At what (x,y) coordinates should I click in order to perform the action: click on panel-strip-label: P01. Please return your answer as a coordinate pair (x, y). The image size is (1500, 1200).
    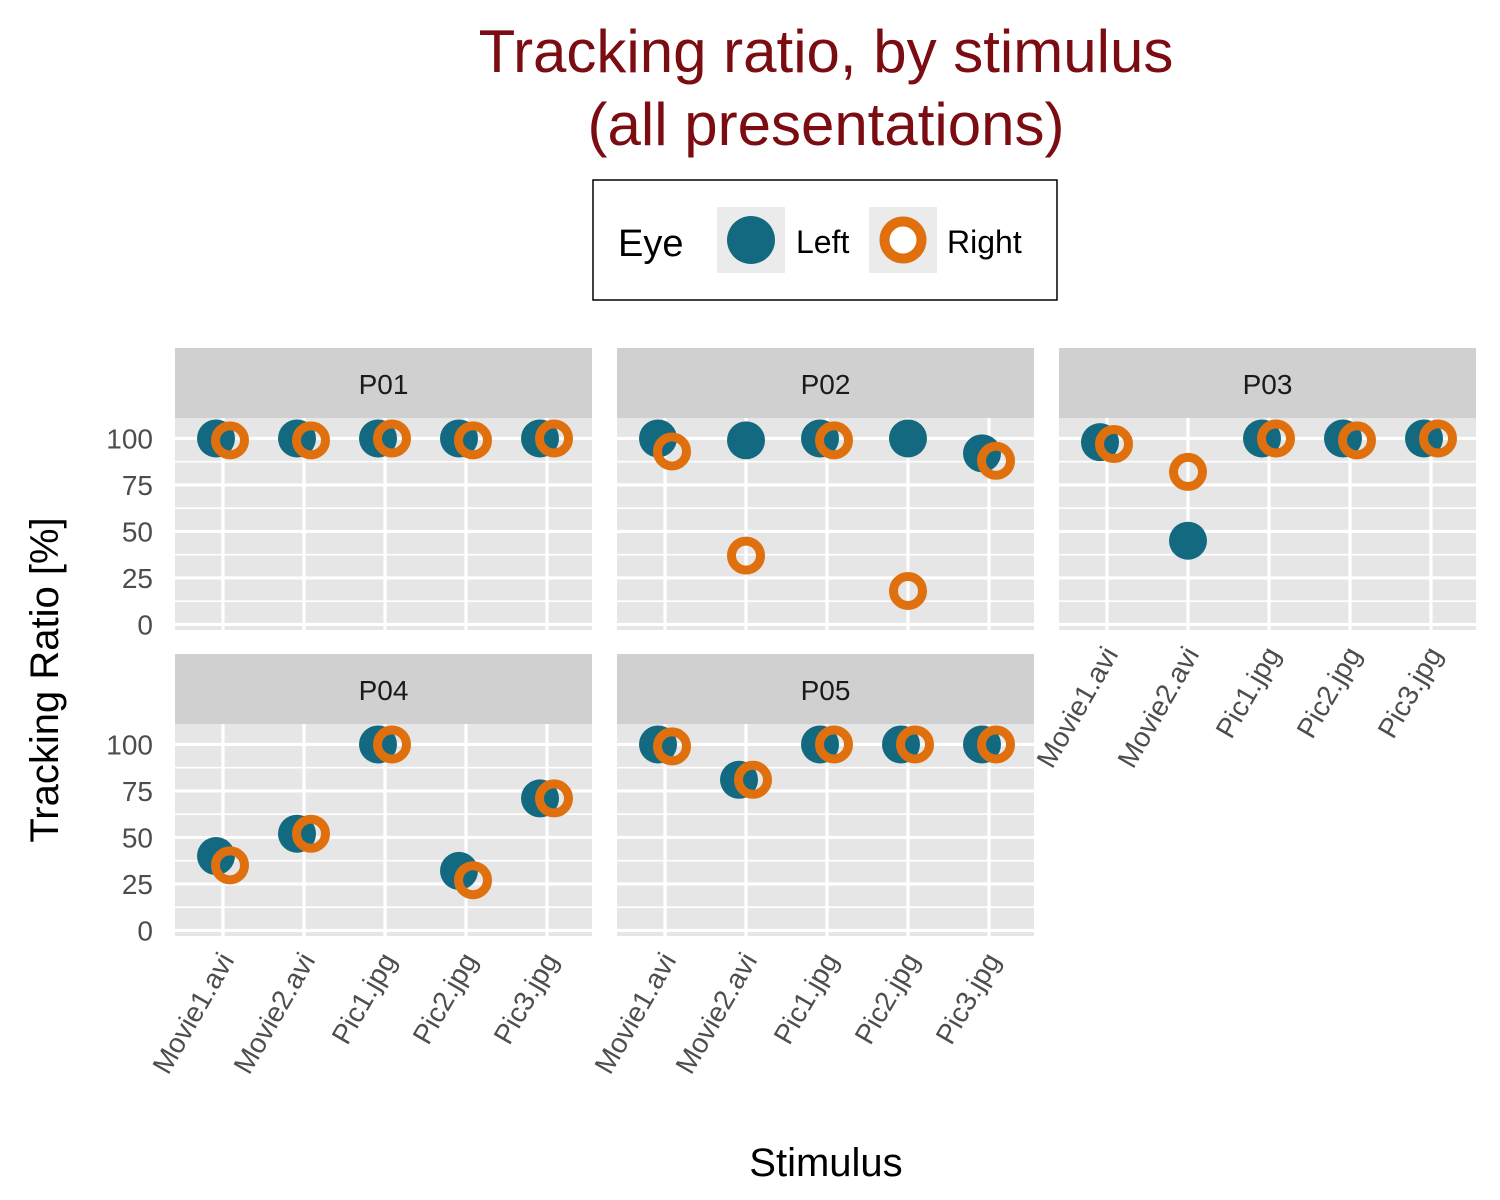
    Looking at the image, I should click on (384, 384).